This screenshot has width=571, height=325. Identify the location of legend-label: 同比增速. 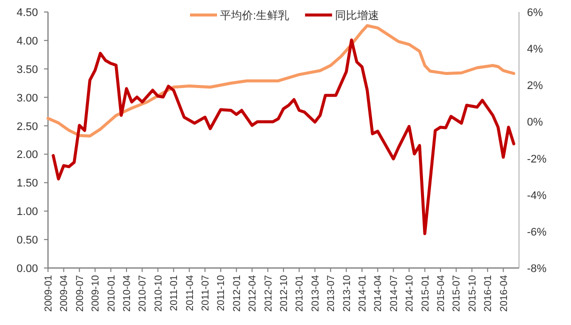
(357, 15).